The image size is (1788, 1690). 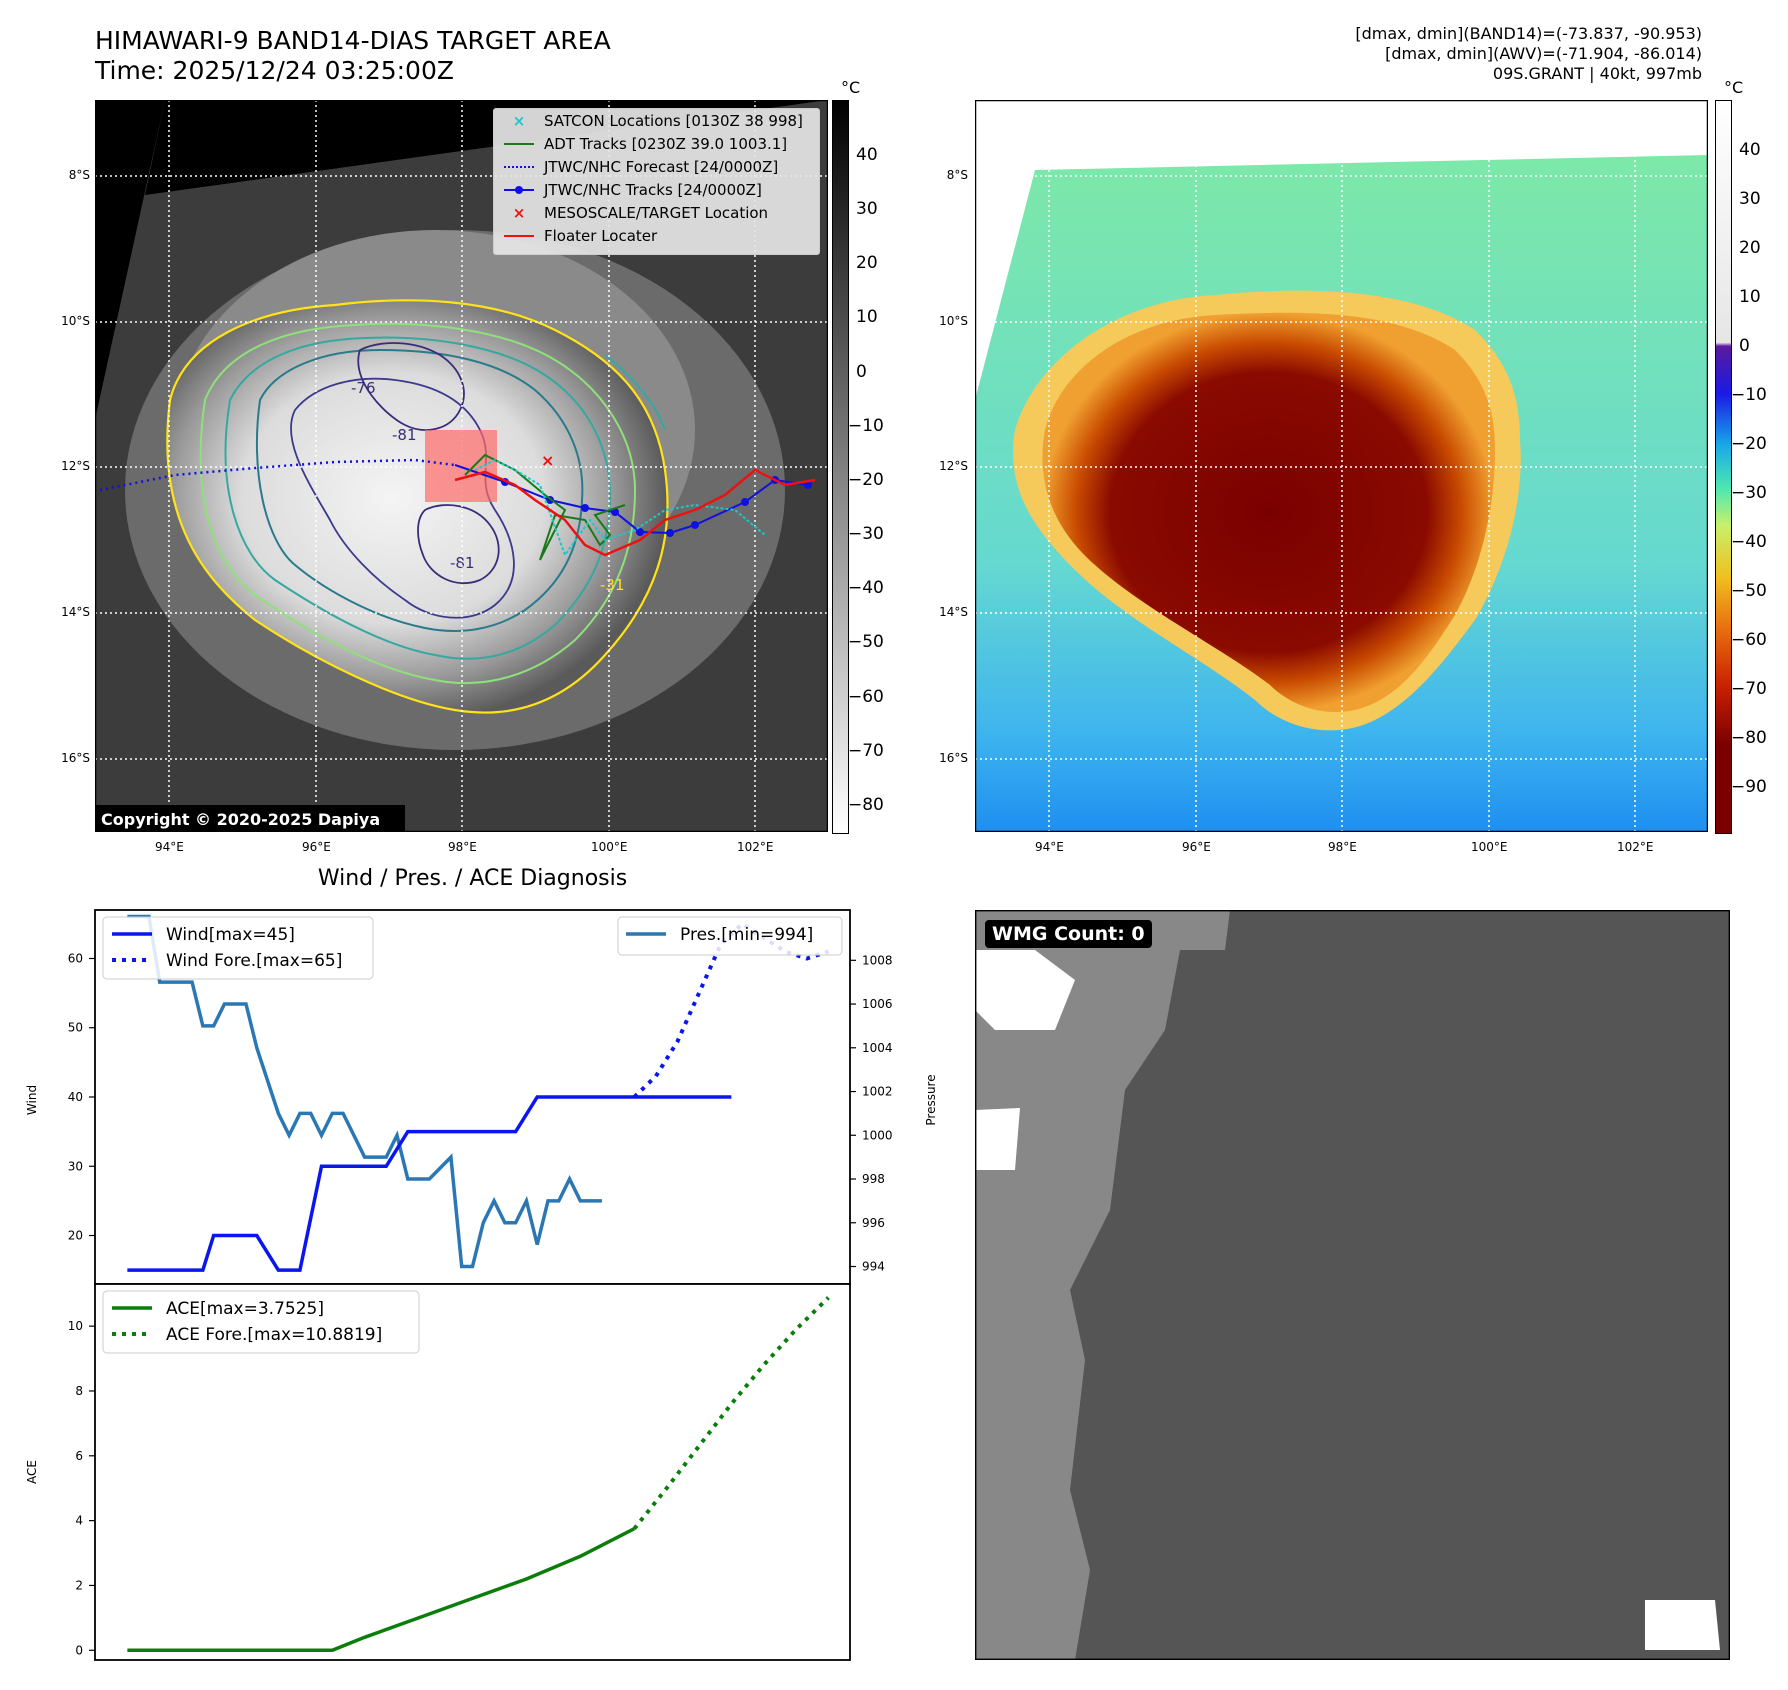 I want to click on contour-label: -31, so click(x=612, y=585).